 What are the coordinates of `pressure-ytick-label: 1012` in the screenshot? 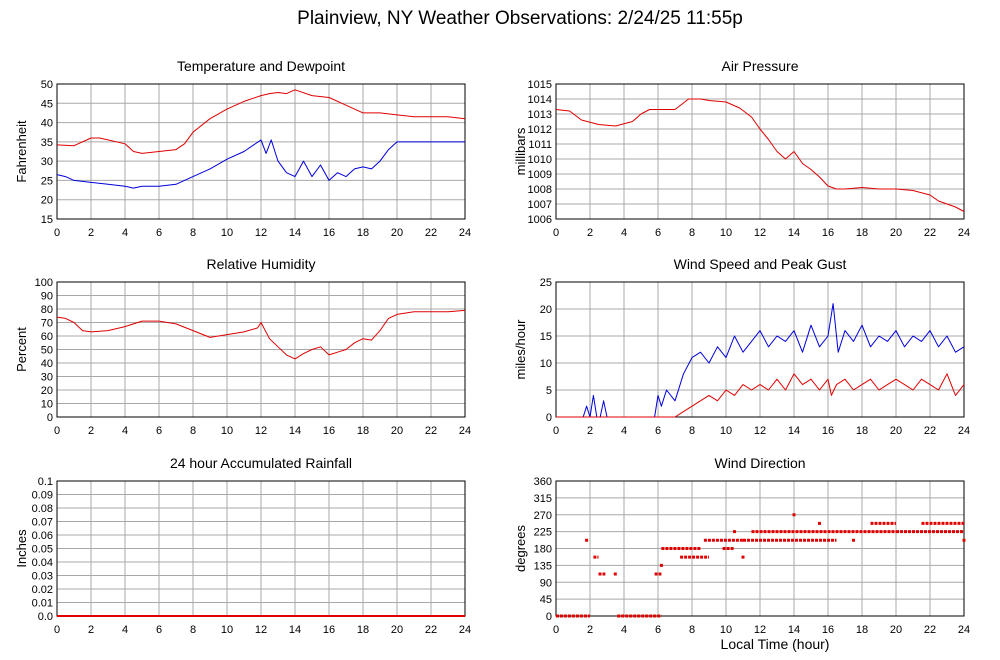 It's located at (540, 130).